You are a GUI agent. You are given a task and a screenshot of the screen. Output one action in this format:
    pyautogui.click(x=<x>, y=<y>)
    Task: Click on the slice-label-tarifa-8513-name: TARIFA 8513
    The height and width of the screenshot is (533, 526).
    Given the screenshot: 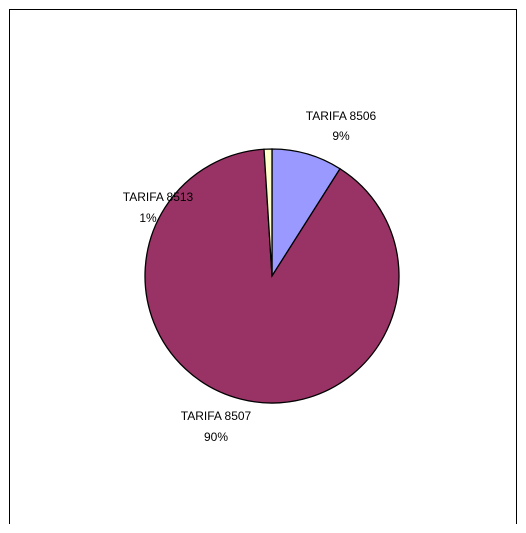 What is the action you would take?
    pyautogui.click(x=158, y=197)
    